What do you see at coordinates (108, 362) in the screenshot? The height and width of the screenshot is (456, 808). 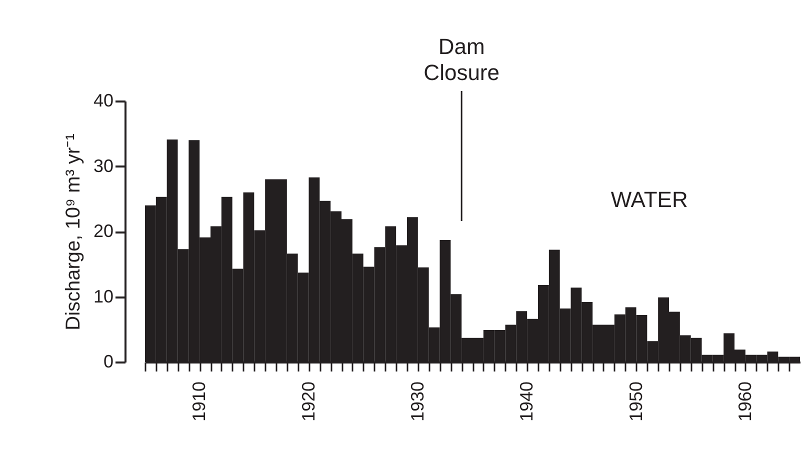 I see `y-tick-label: 0` at bounding box center [108, 362].